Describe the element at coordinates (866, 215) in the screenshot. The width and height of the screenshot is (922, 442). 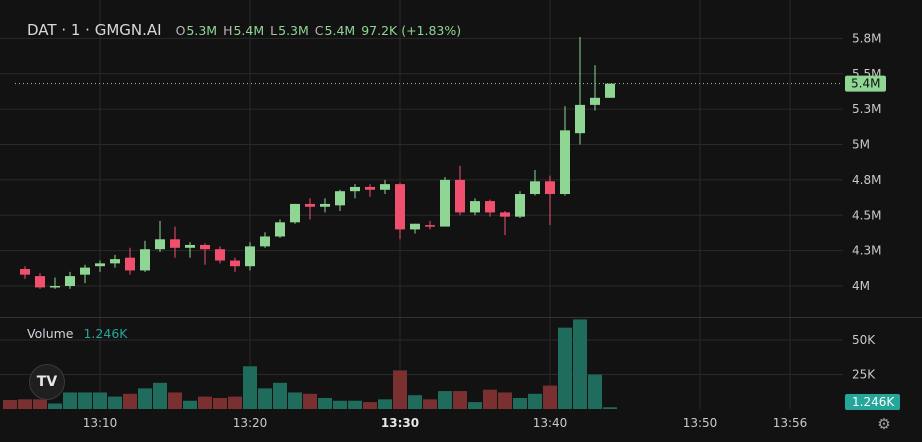
I see `y-tick-label: 4.5M` at that location.